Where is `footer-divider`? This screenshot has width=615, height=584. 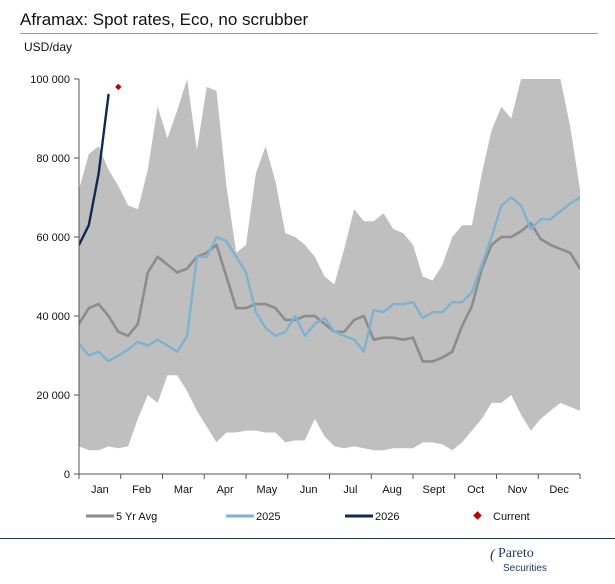
footer-divider is located at coordinates (307, 538).